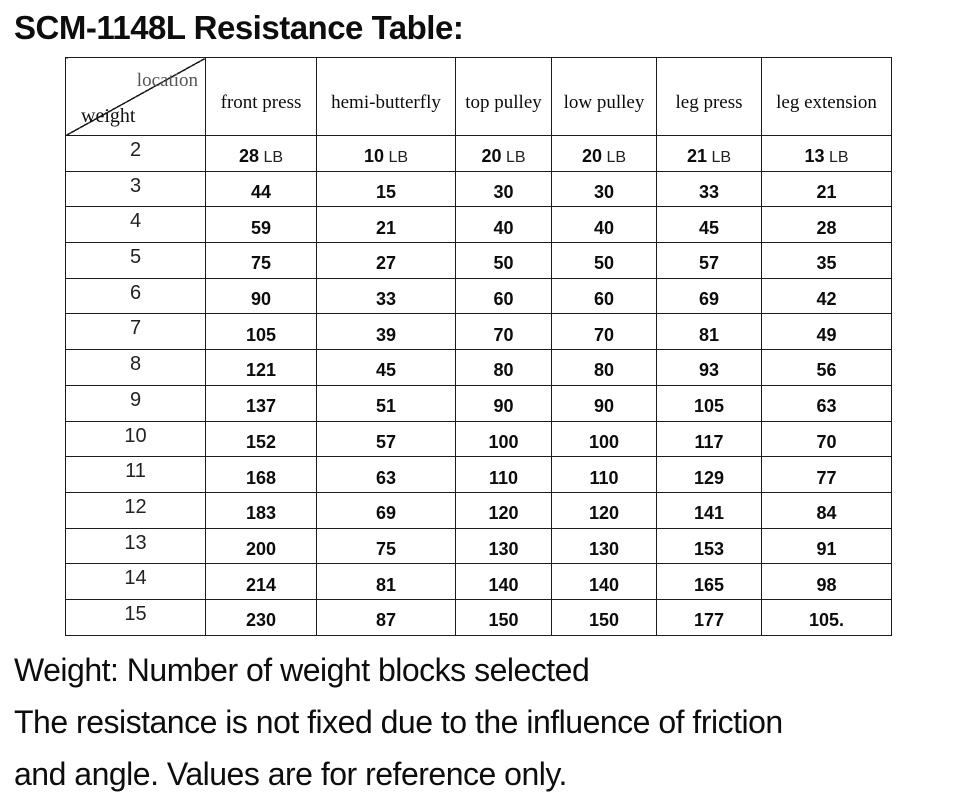  I want to click on weight-cell: 10, so click(135, 439).